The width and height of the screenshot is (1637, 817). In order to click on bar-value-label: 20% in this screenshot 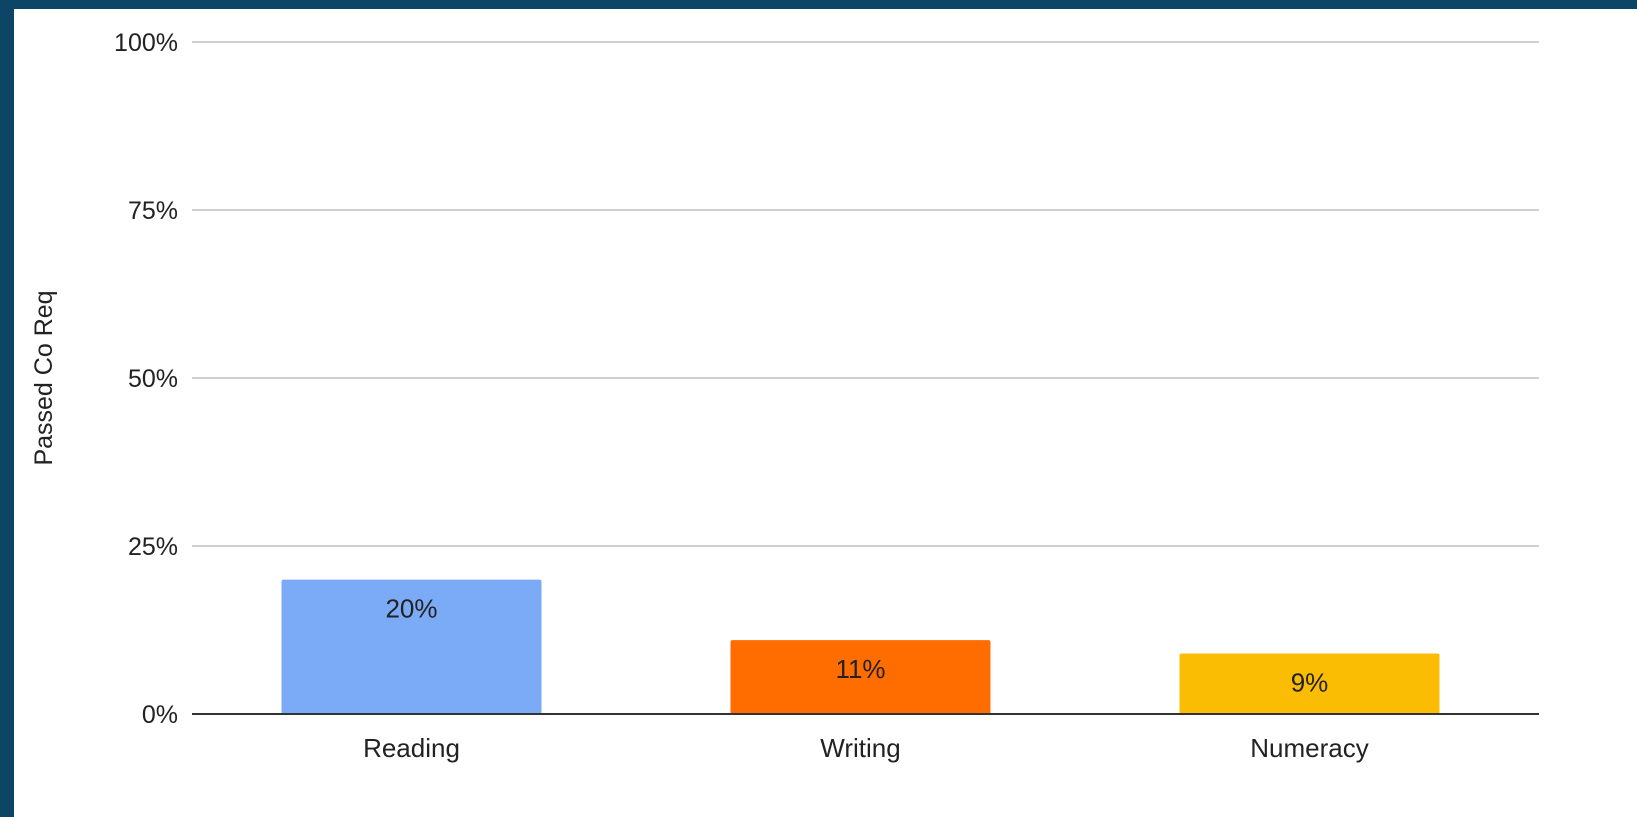, I will do `click(411, 609)`.